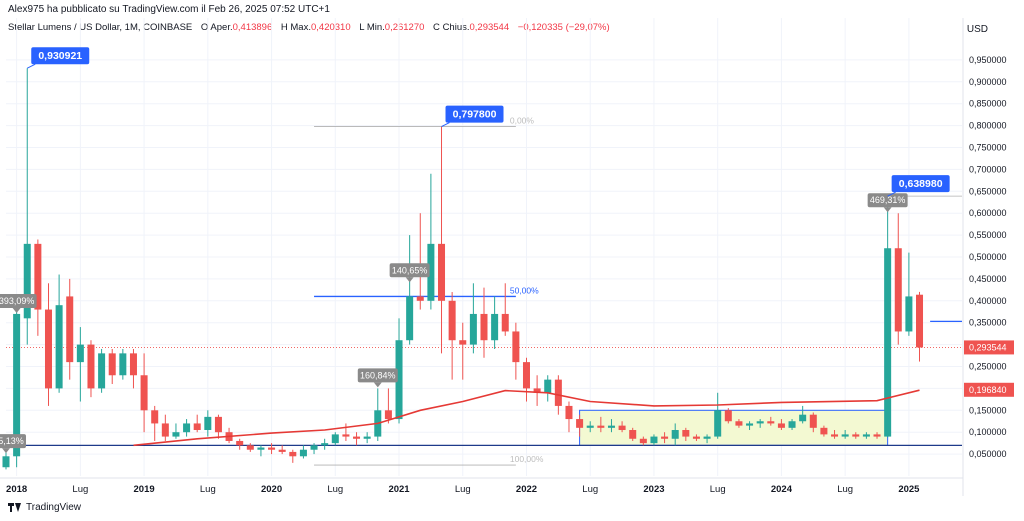 This screenshot has height=521, width=1024. Describe the element at coordinates (330, 27) in the screenshot. I see `high-value: 0,420310` at that location.